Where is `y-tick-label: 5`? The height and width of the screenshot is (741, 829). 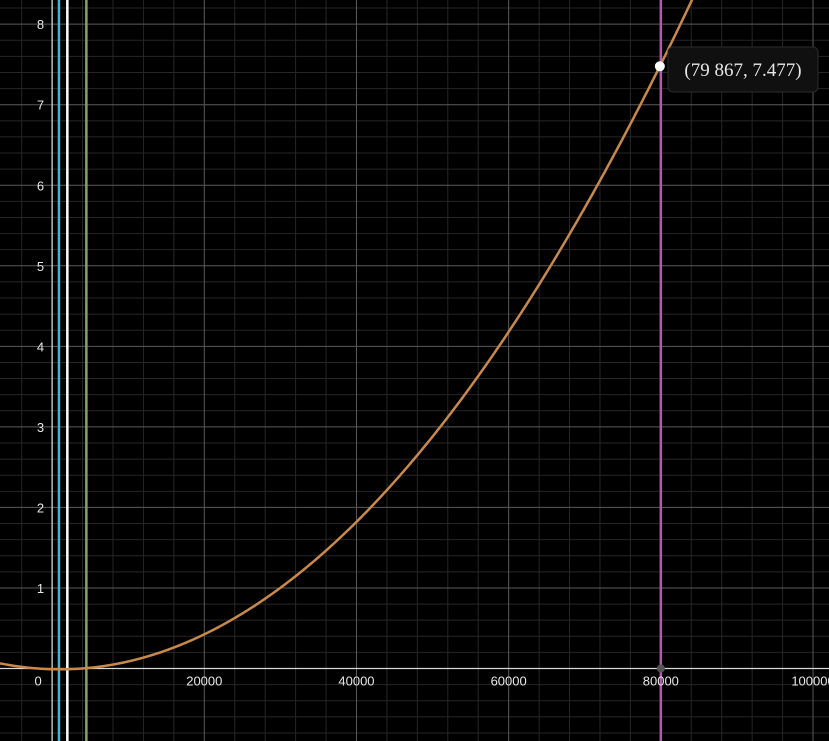 y-tick-label: 5 is located at coordinates (40, 266).